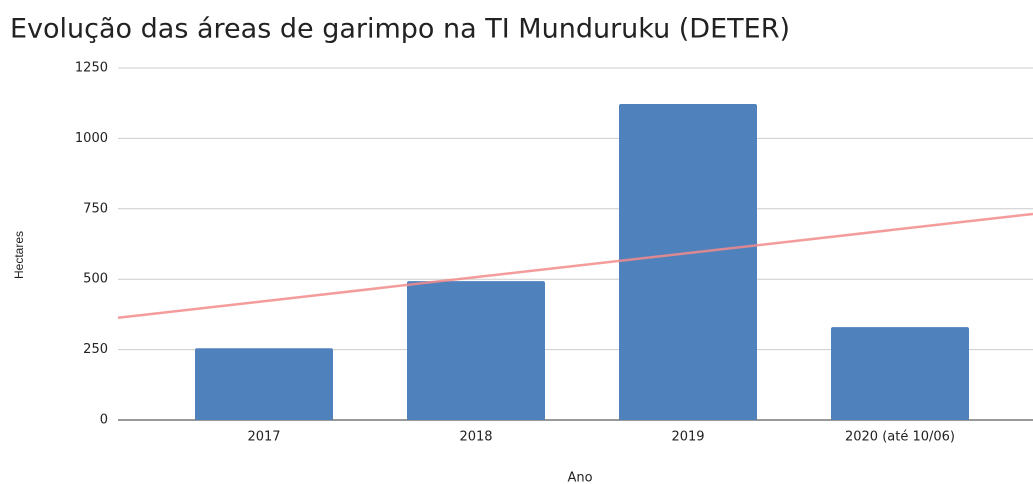 This screenshot has height=484, width=1033. What do you see at coordinates (95, 349) in the screenshot?
I see `y-tick-label: 250` at bounding box center [95, 349].